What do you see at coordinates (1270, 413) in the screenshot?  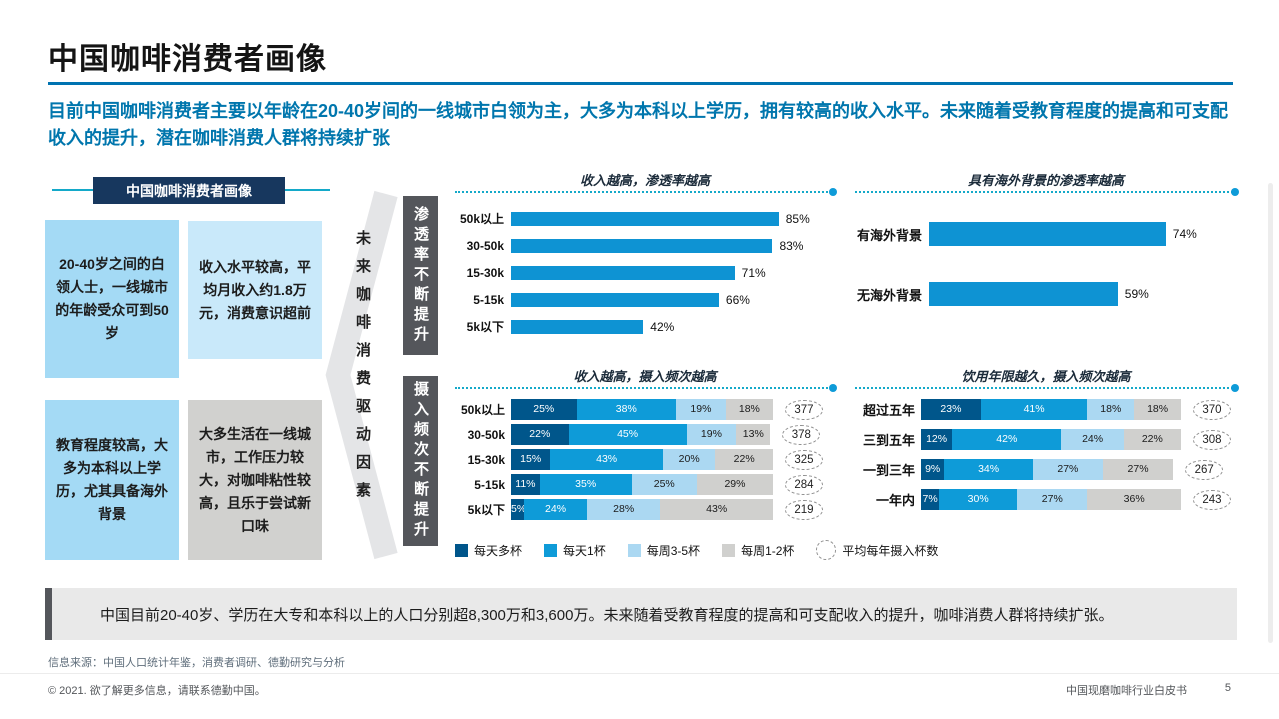 I see `scrollbar-track` at bounding box center [1270, 413].